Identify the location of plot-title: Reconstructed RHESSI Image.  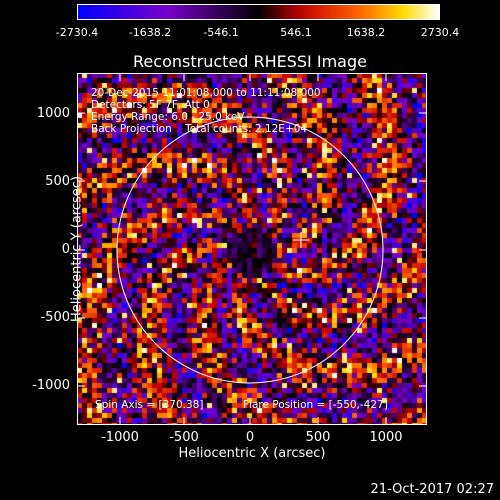
(250, 61).